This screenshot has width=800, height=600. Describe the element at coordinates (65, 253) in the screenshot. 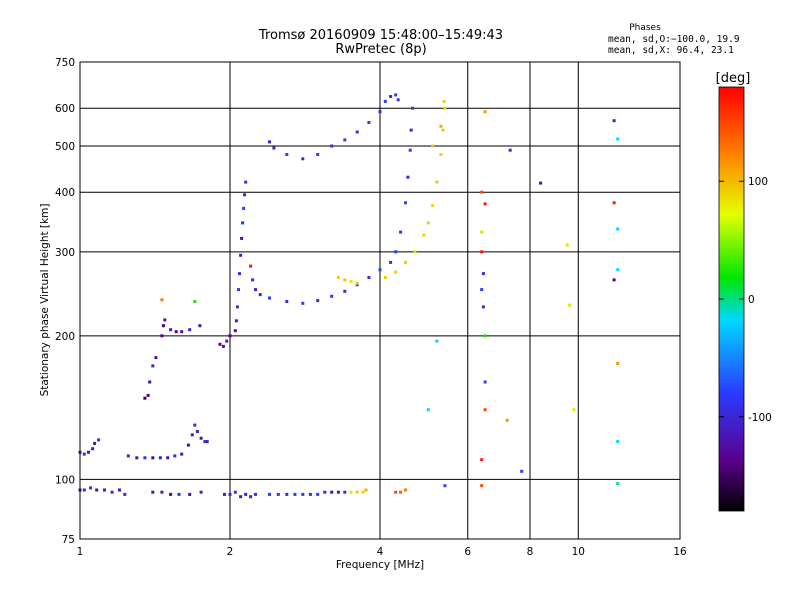

I see `y-tick-label: 300` at that location.